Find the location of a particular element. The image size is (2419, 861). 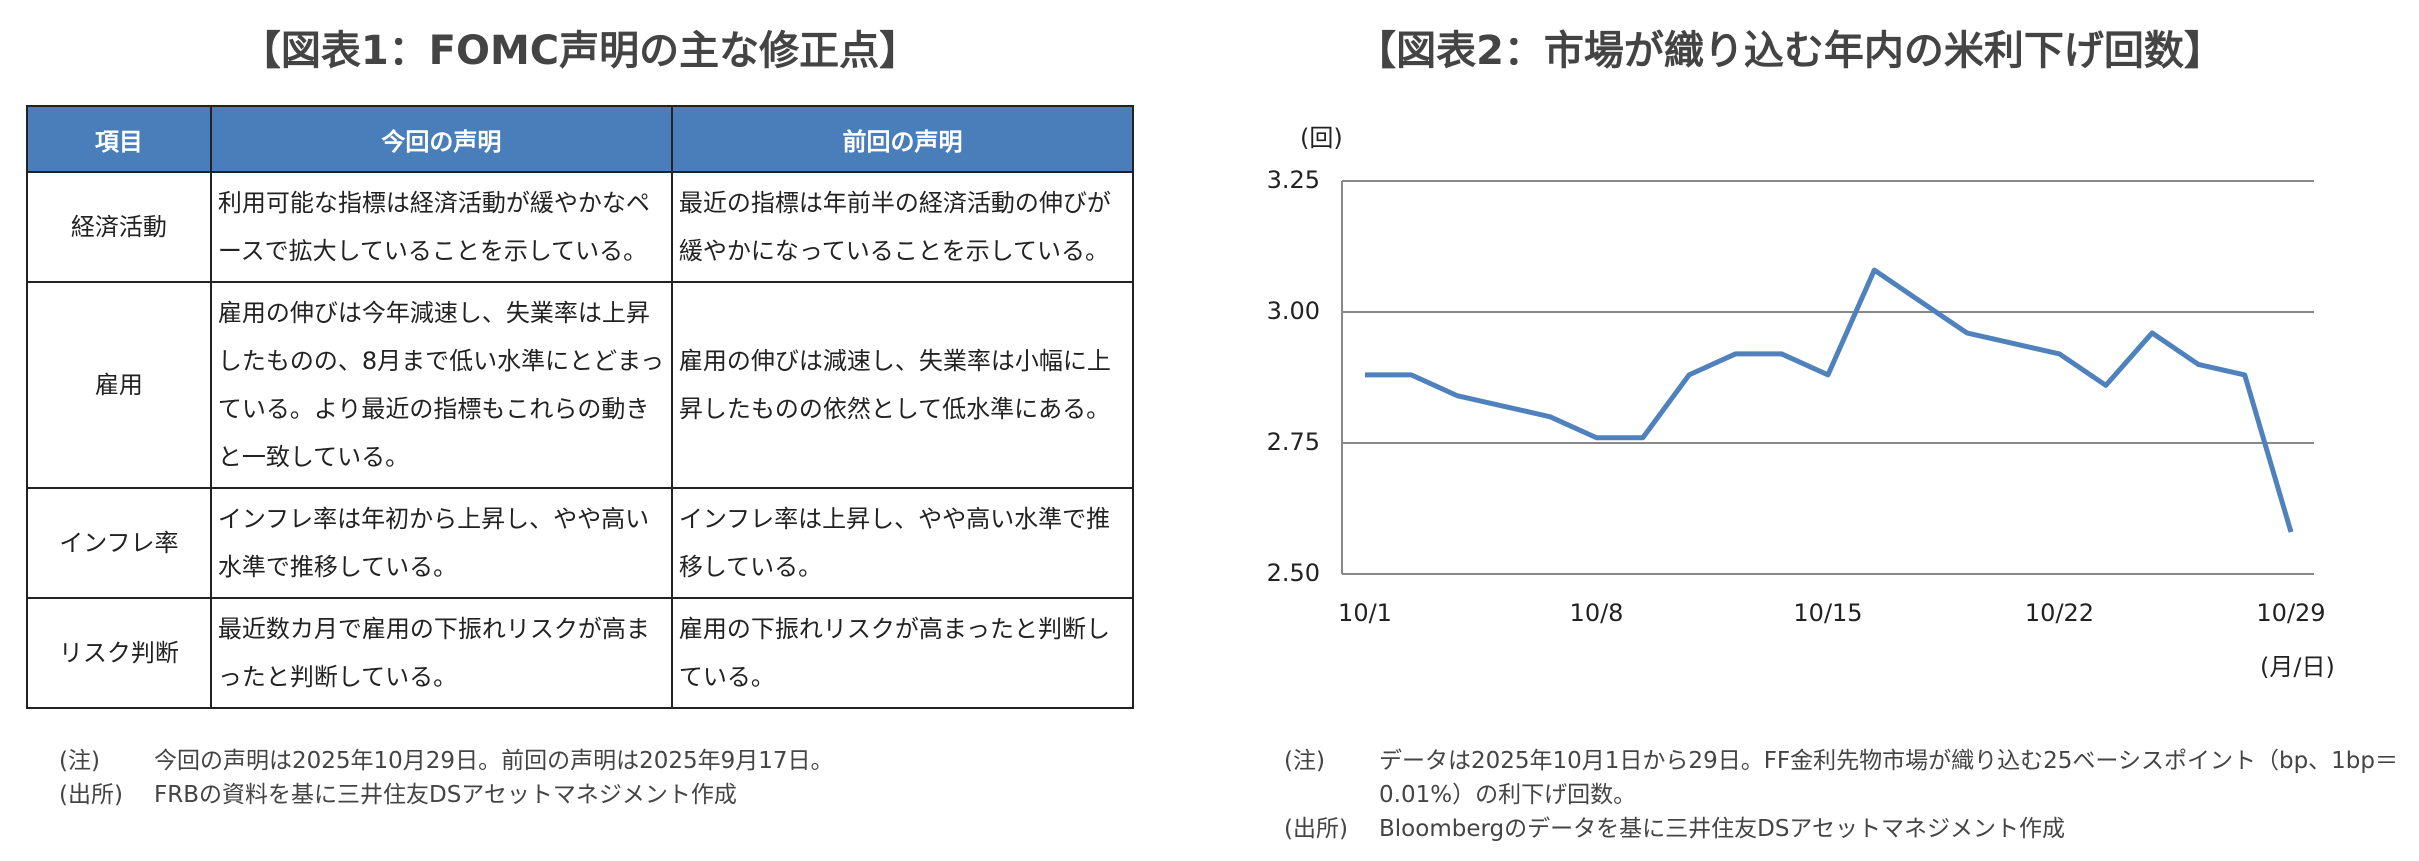

y-tick-label: 2.50 is located at coordinates (1293, 573).